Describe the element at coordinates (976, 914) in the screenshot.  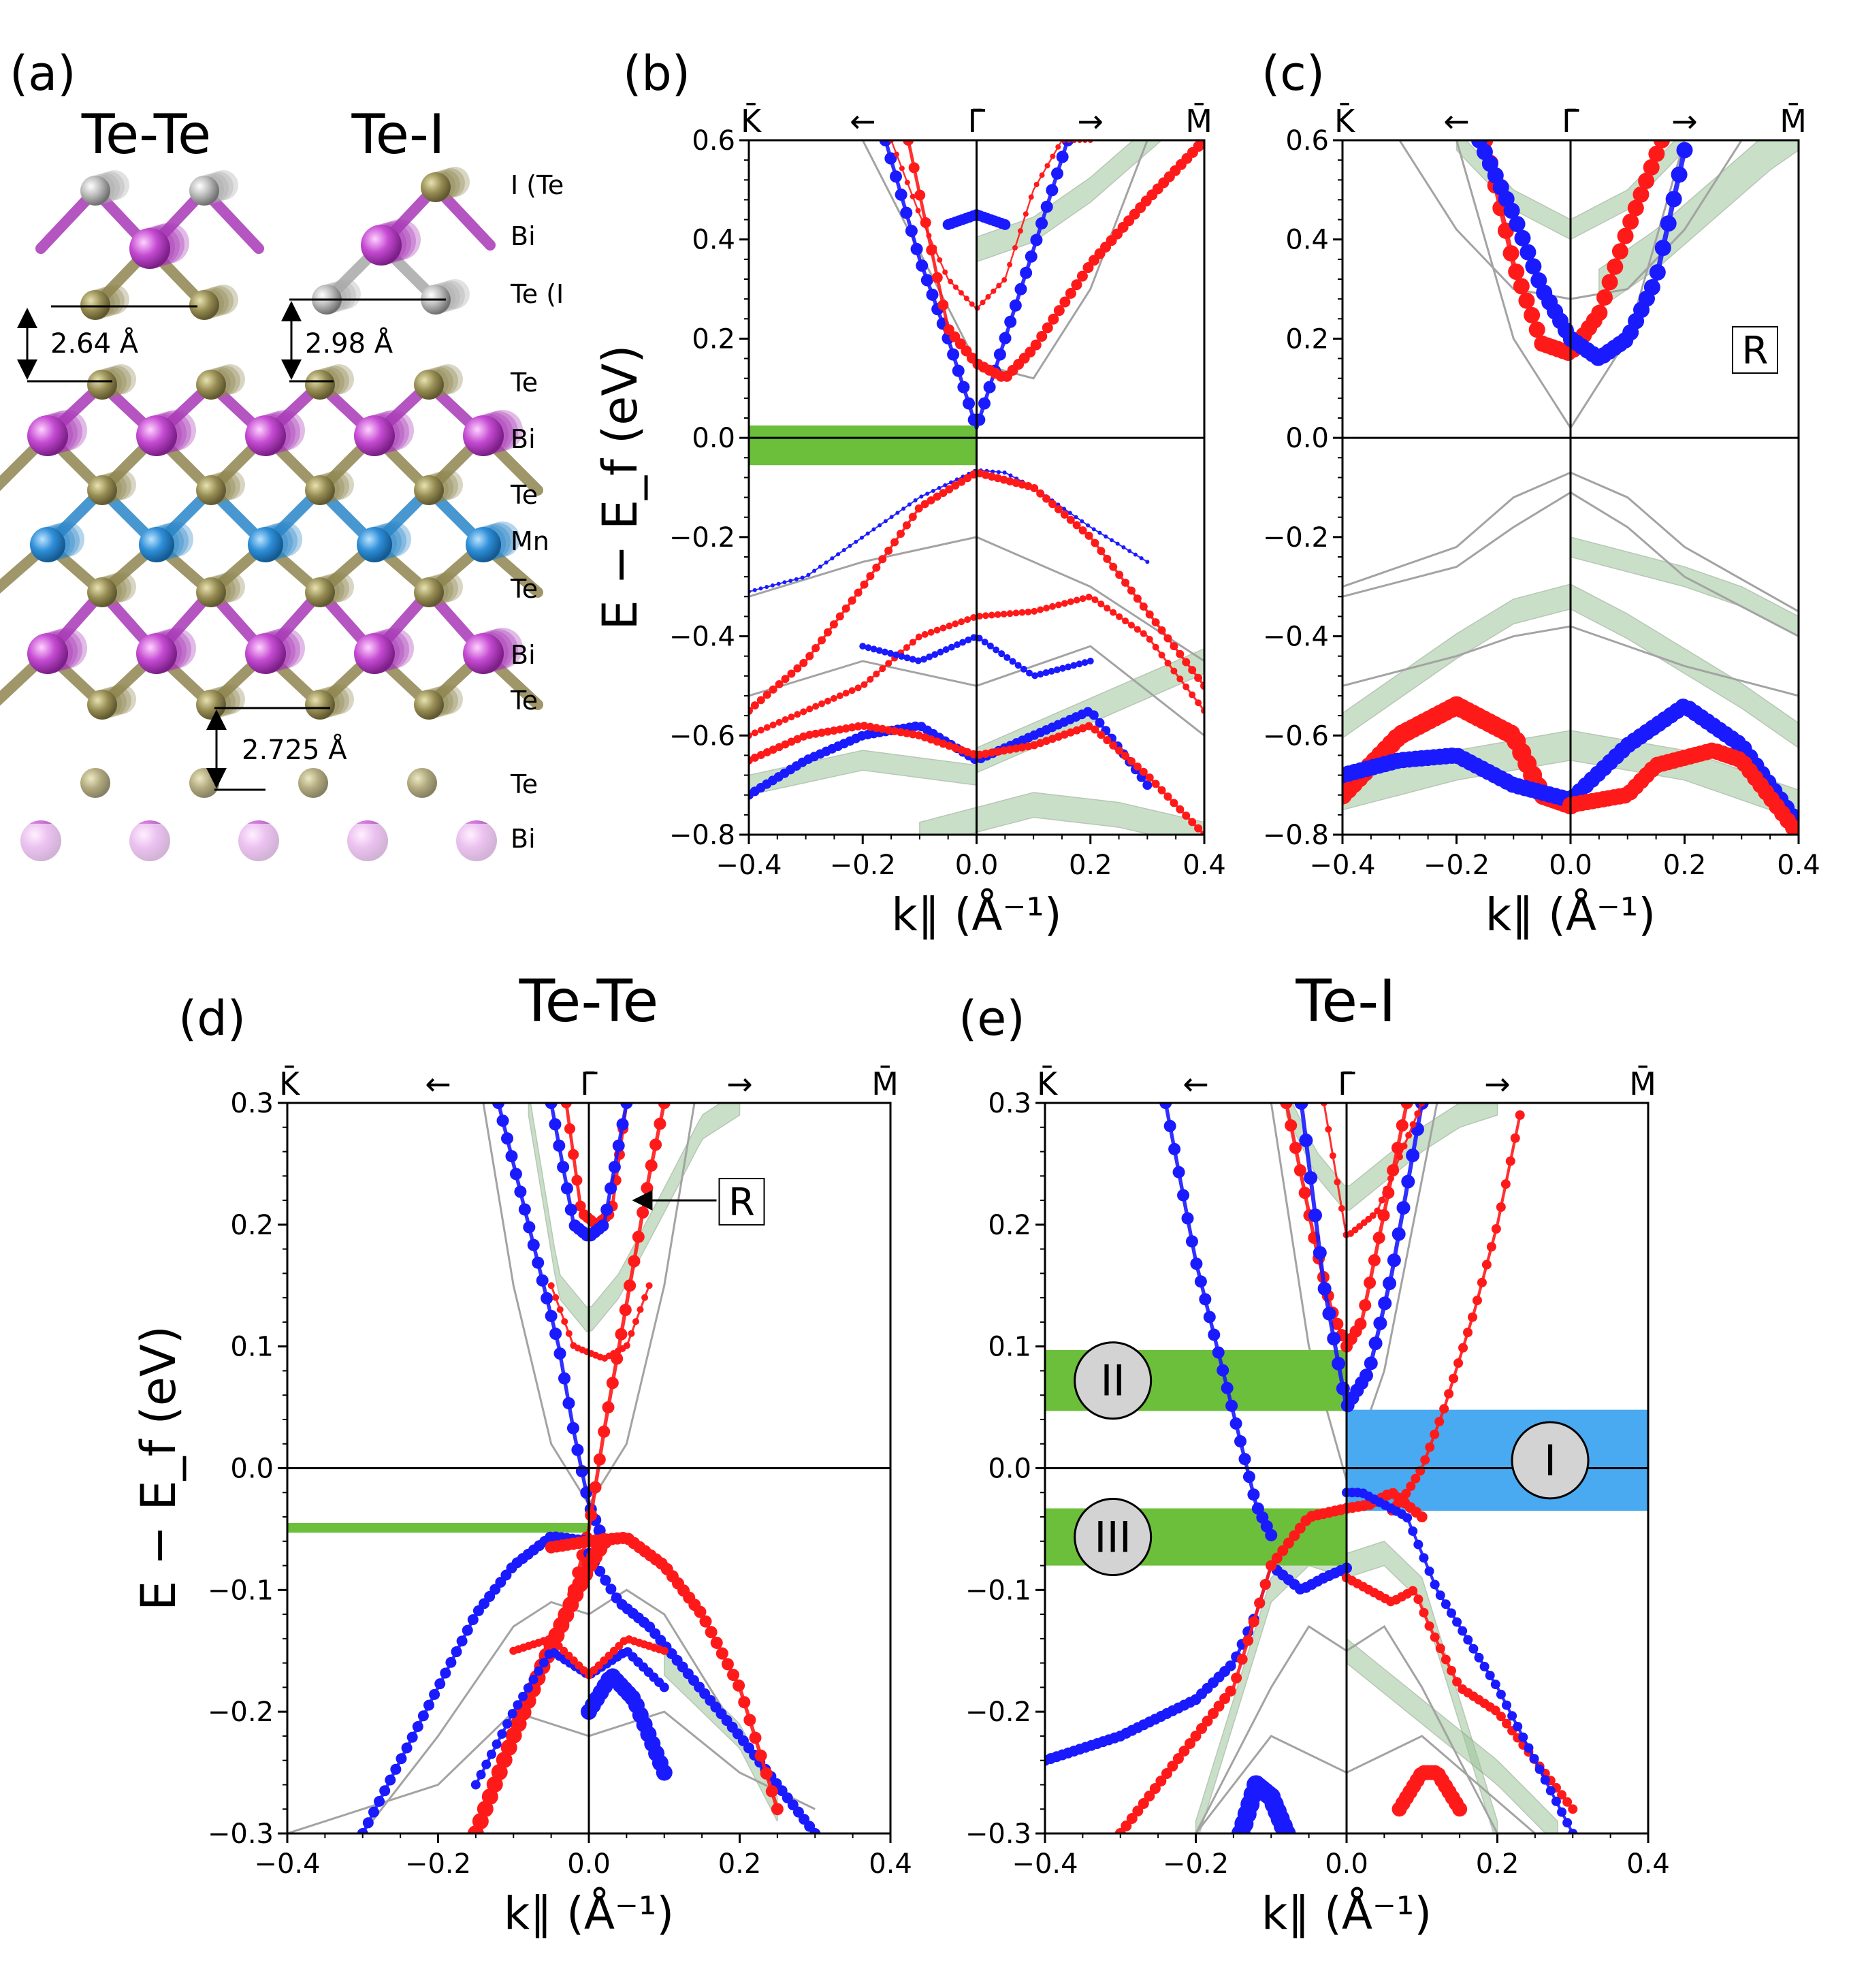
I see `x-axis-label: k∥ (Å⁻¹)` at that location.